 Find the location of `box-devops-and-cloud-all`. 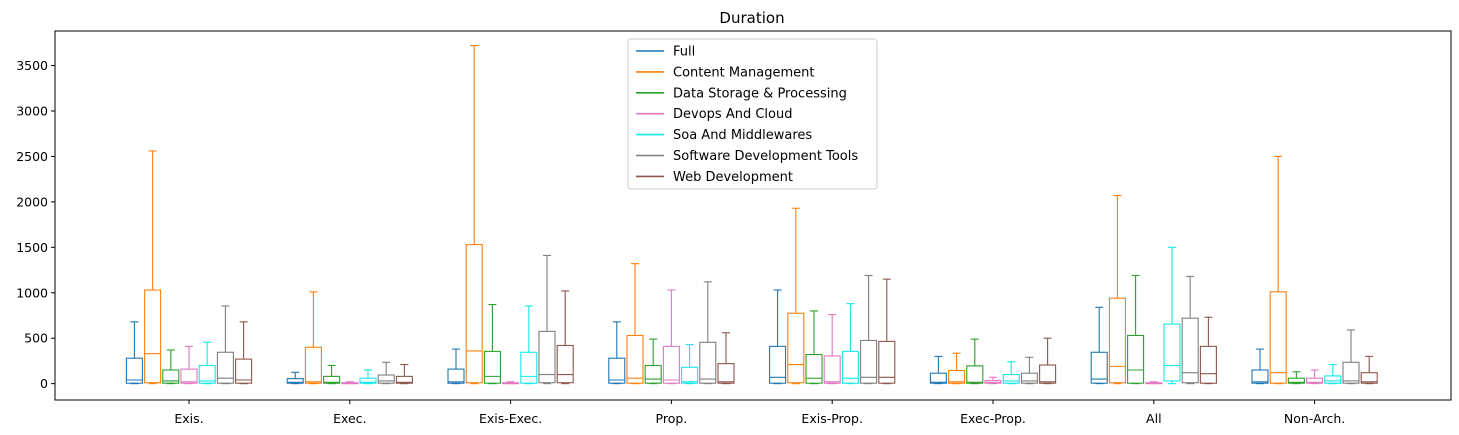

box-devops-and-cloud-all is located at coordinates (1154, 383).